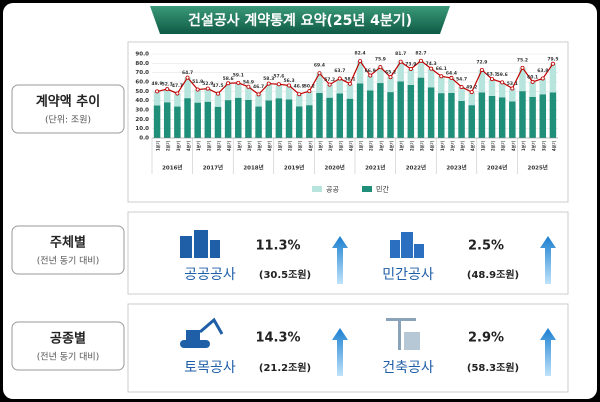 This screenshot has height=402, width=600. Describe the element at coordinates (217, 86) in the screenshot. I see `total-label: 47.5` at that location.